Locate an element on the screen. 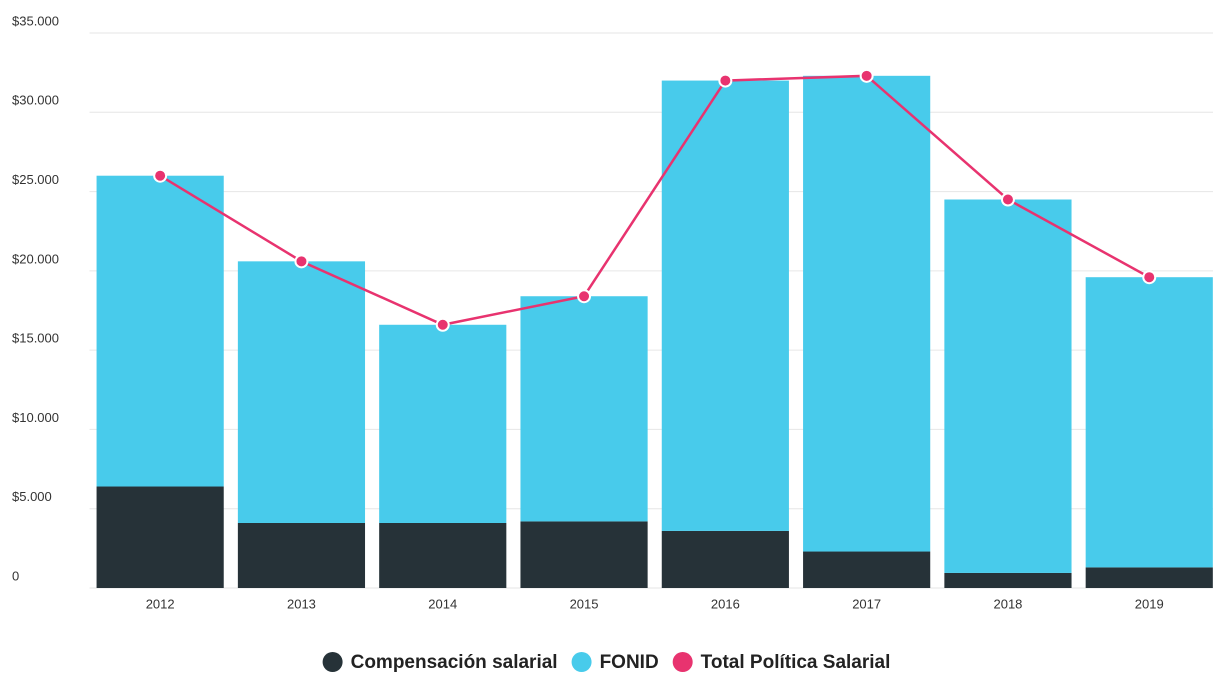 The height and width of the screenshot is (675, 1213). legend-item: Total Política Salarial is located at coordinates (781, 662).